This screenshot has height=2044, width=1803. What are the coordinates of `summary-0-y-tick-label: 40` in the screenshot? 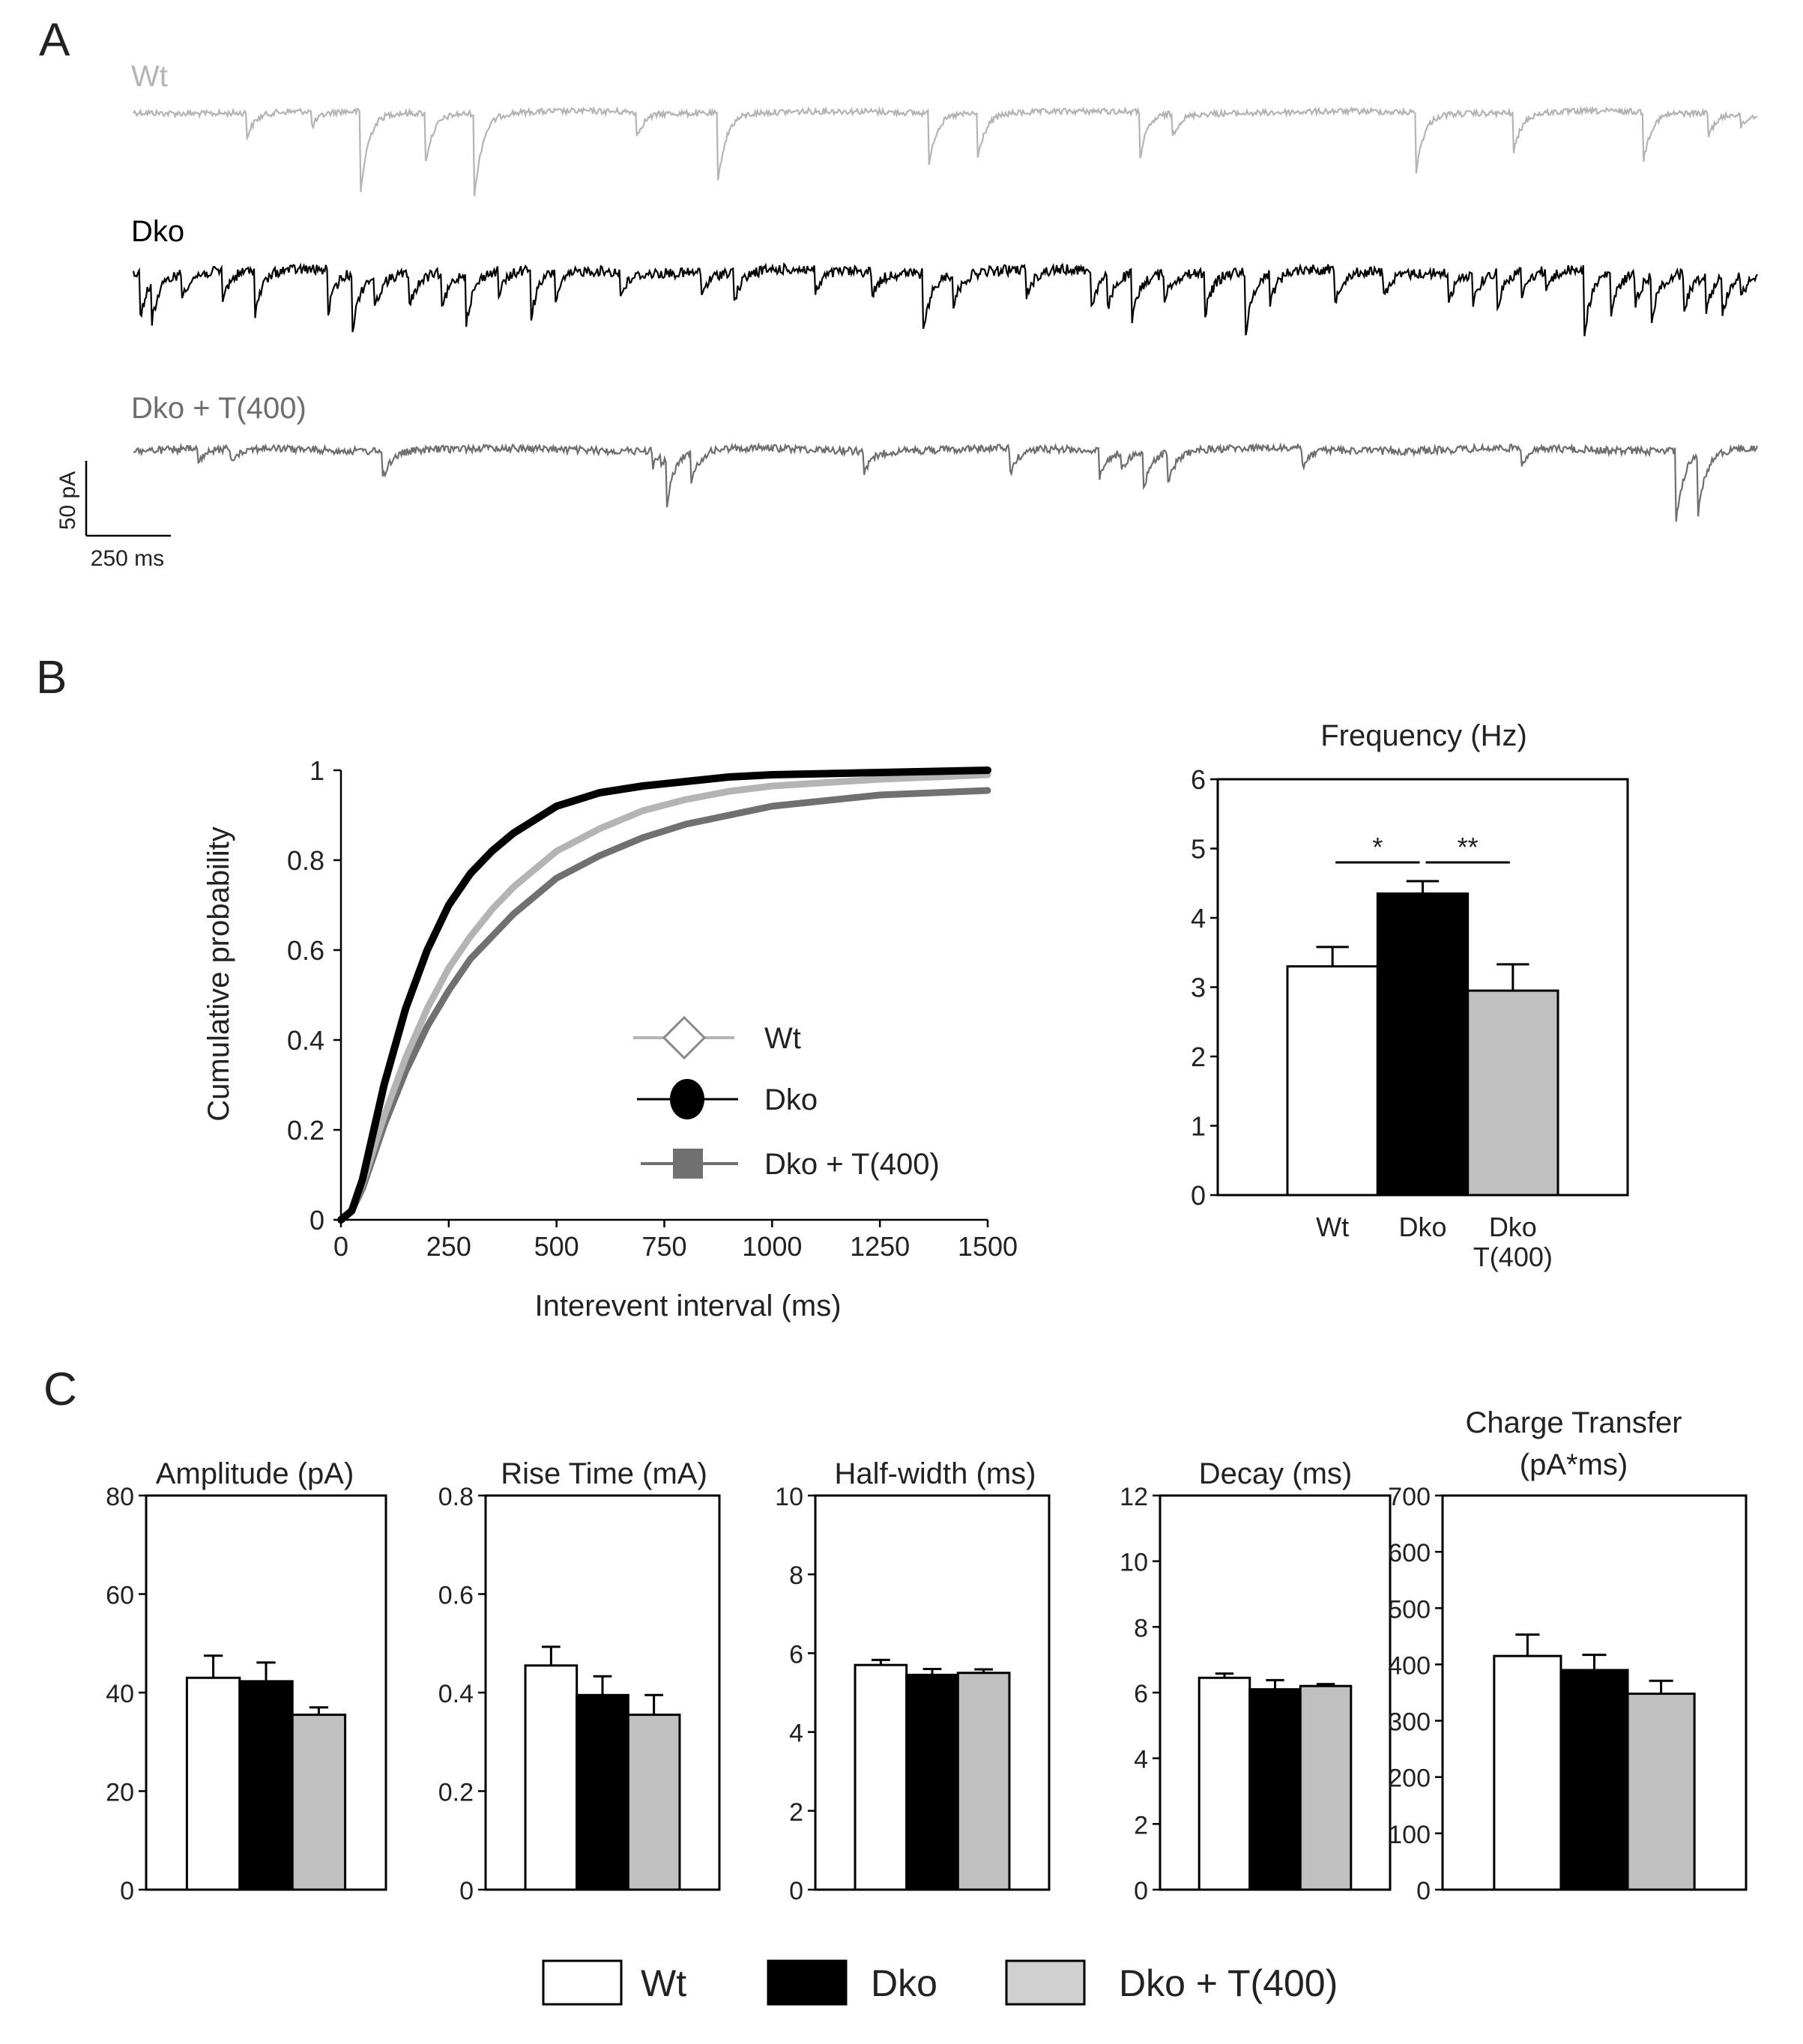 It's located at (120, 1694).